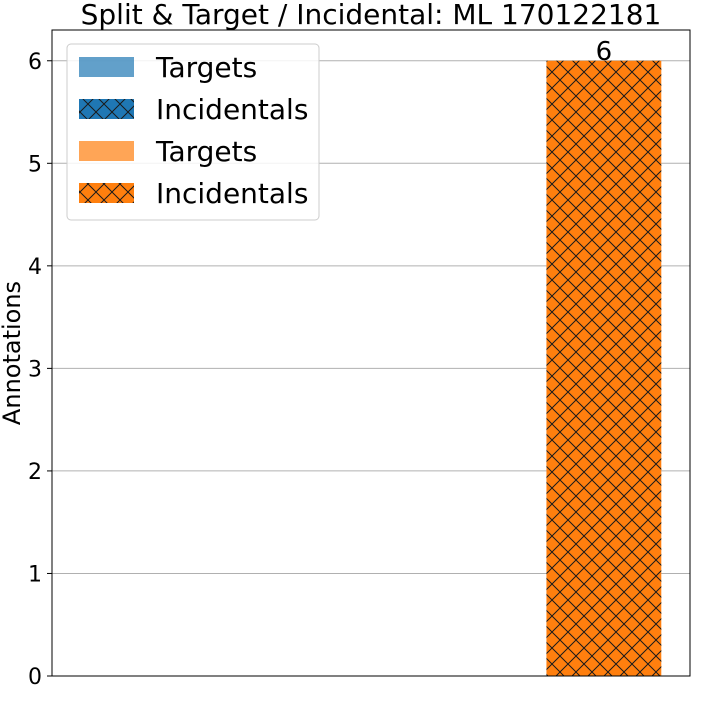 This screenshot has width=720, height=720. Describe the element at coordinates (35, 62) in the screenshot. I see `y-tick-label: 6` at that location.